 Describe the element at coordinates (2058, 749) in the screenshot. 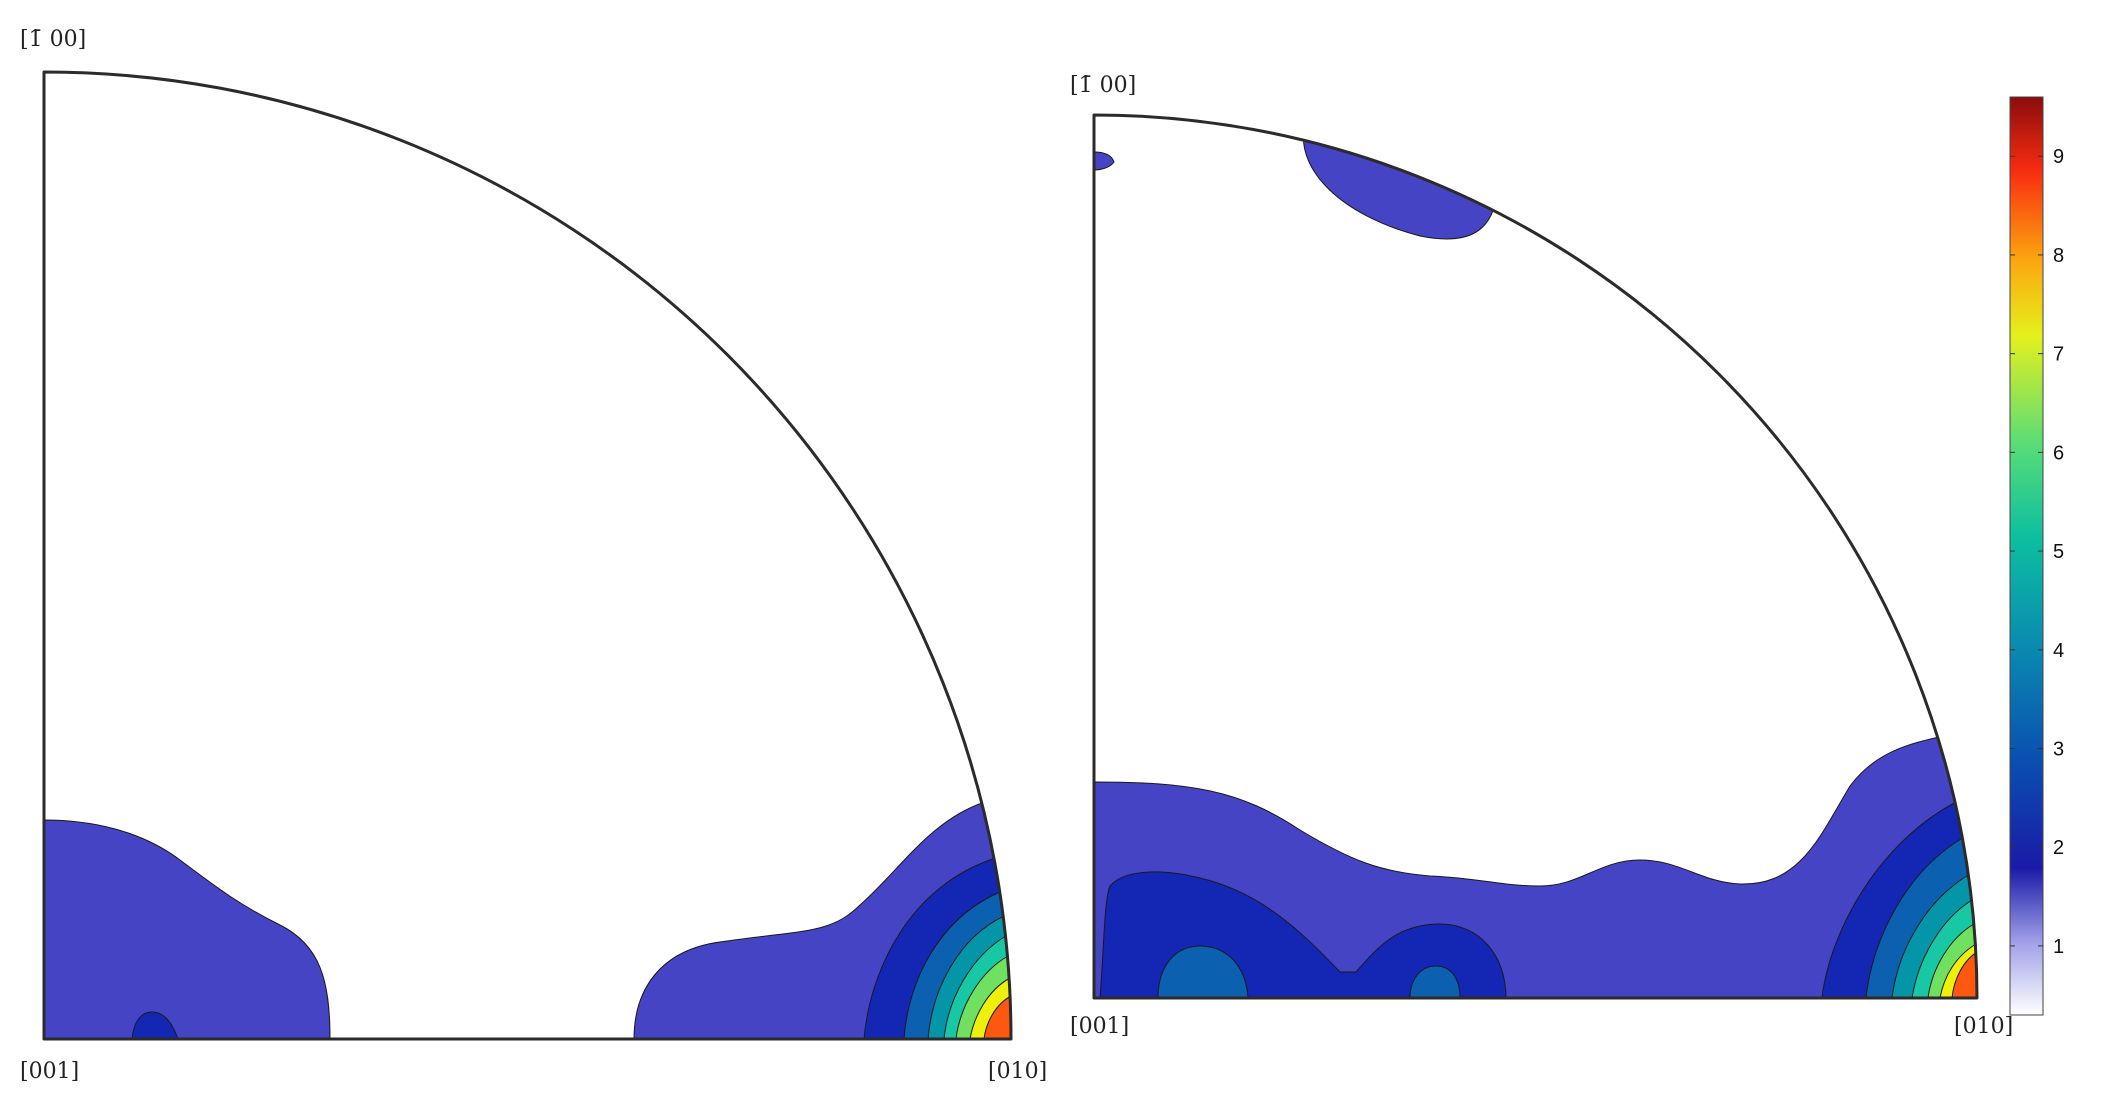

I see `colorbar-tick-label: 3` at that location.